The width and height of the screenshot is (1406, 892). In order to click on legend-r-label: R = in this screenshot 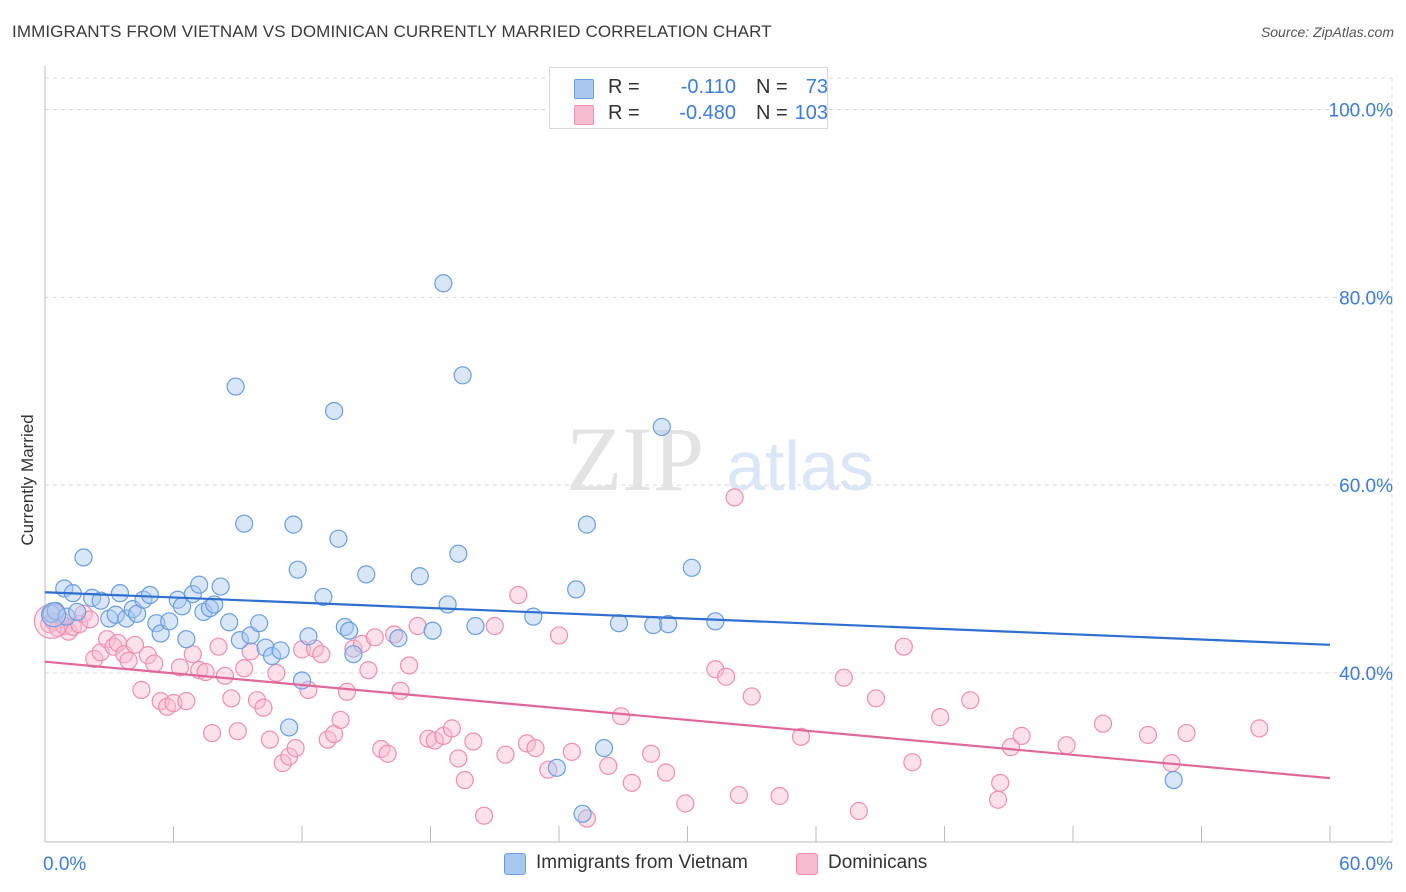, I will do `click(624, 113)`.